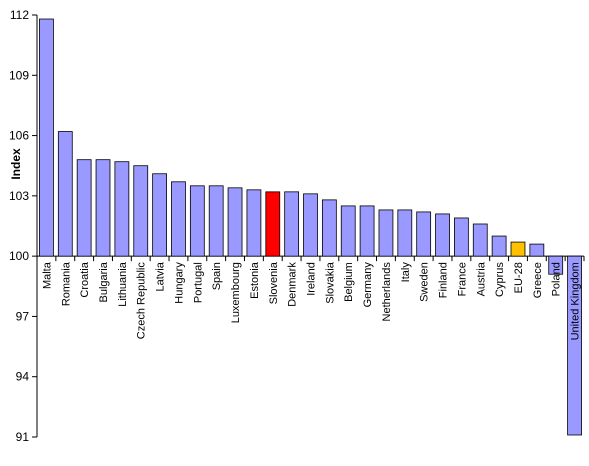  Describe the element at coordinates (499, 246) in the screenshot. I see `bar-cyprus` at that location.